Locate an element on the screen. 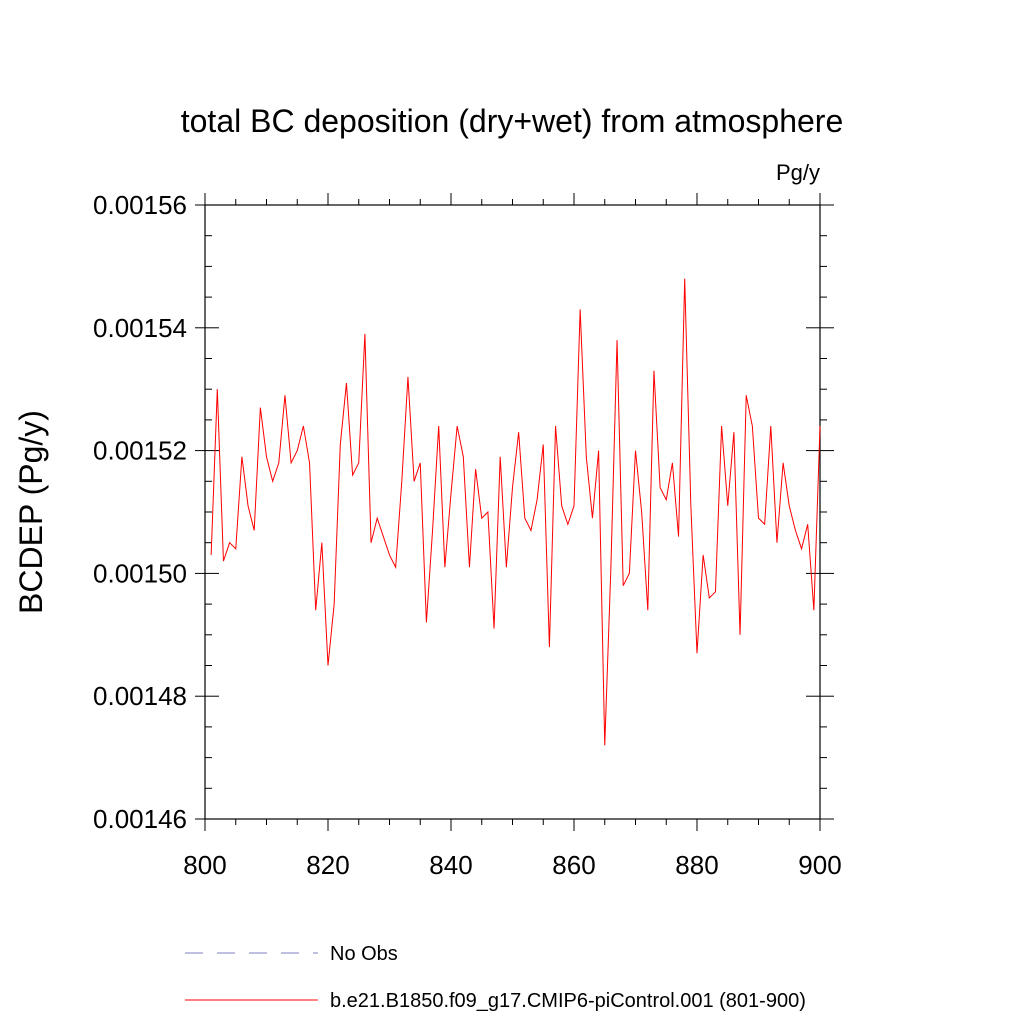 The image size is (1024, 1024). y-tick-label: 0.00146 is located at coordinates (140, 819).